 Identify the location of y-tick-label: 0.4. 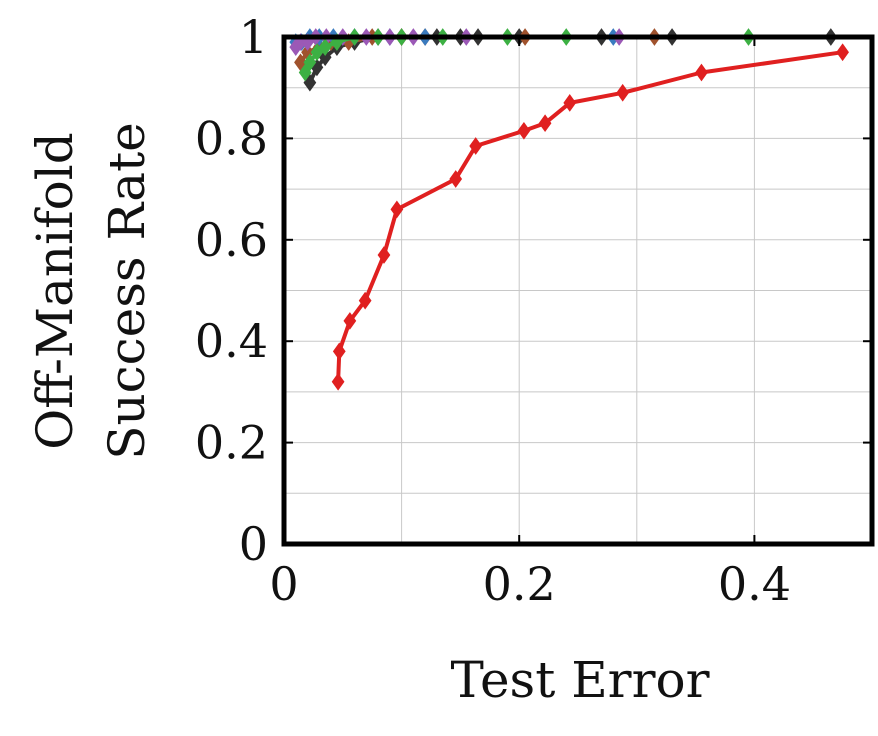
(231, 341).